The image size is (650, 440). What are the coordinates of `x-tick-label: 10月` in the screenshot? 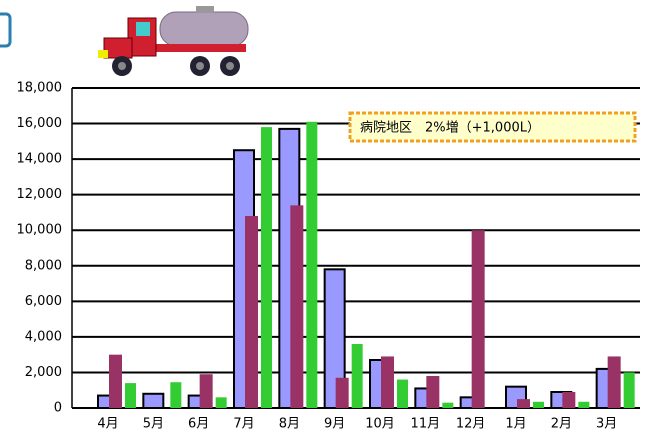 It's located at (380, 424).